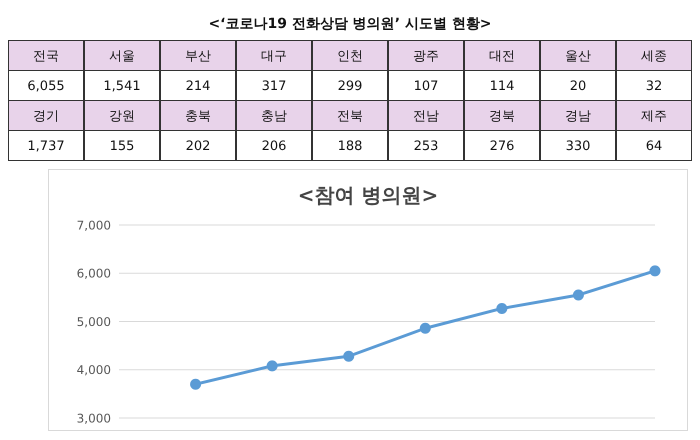  I want to click on text: 전남, so click(426, 116).